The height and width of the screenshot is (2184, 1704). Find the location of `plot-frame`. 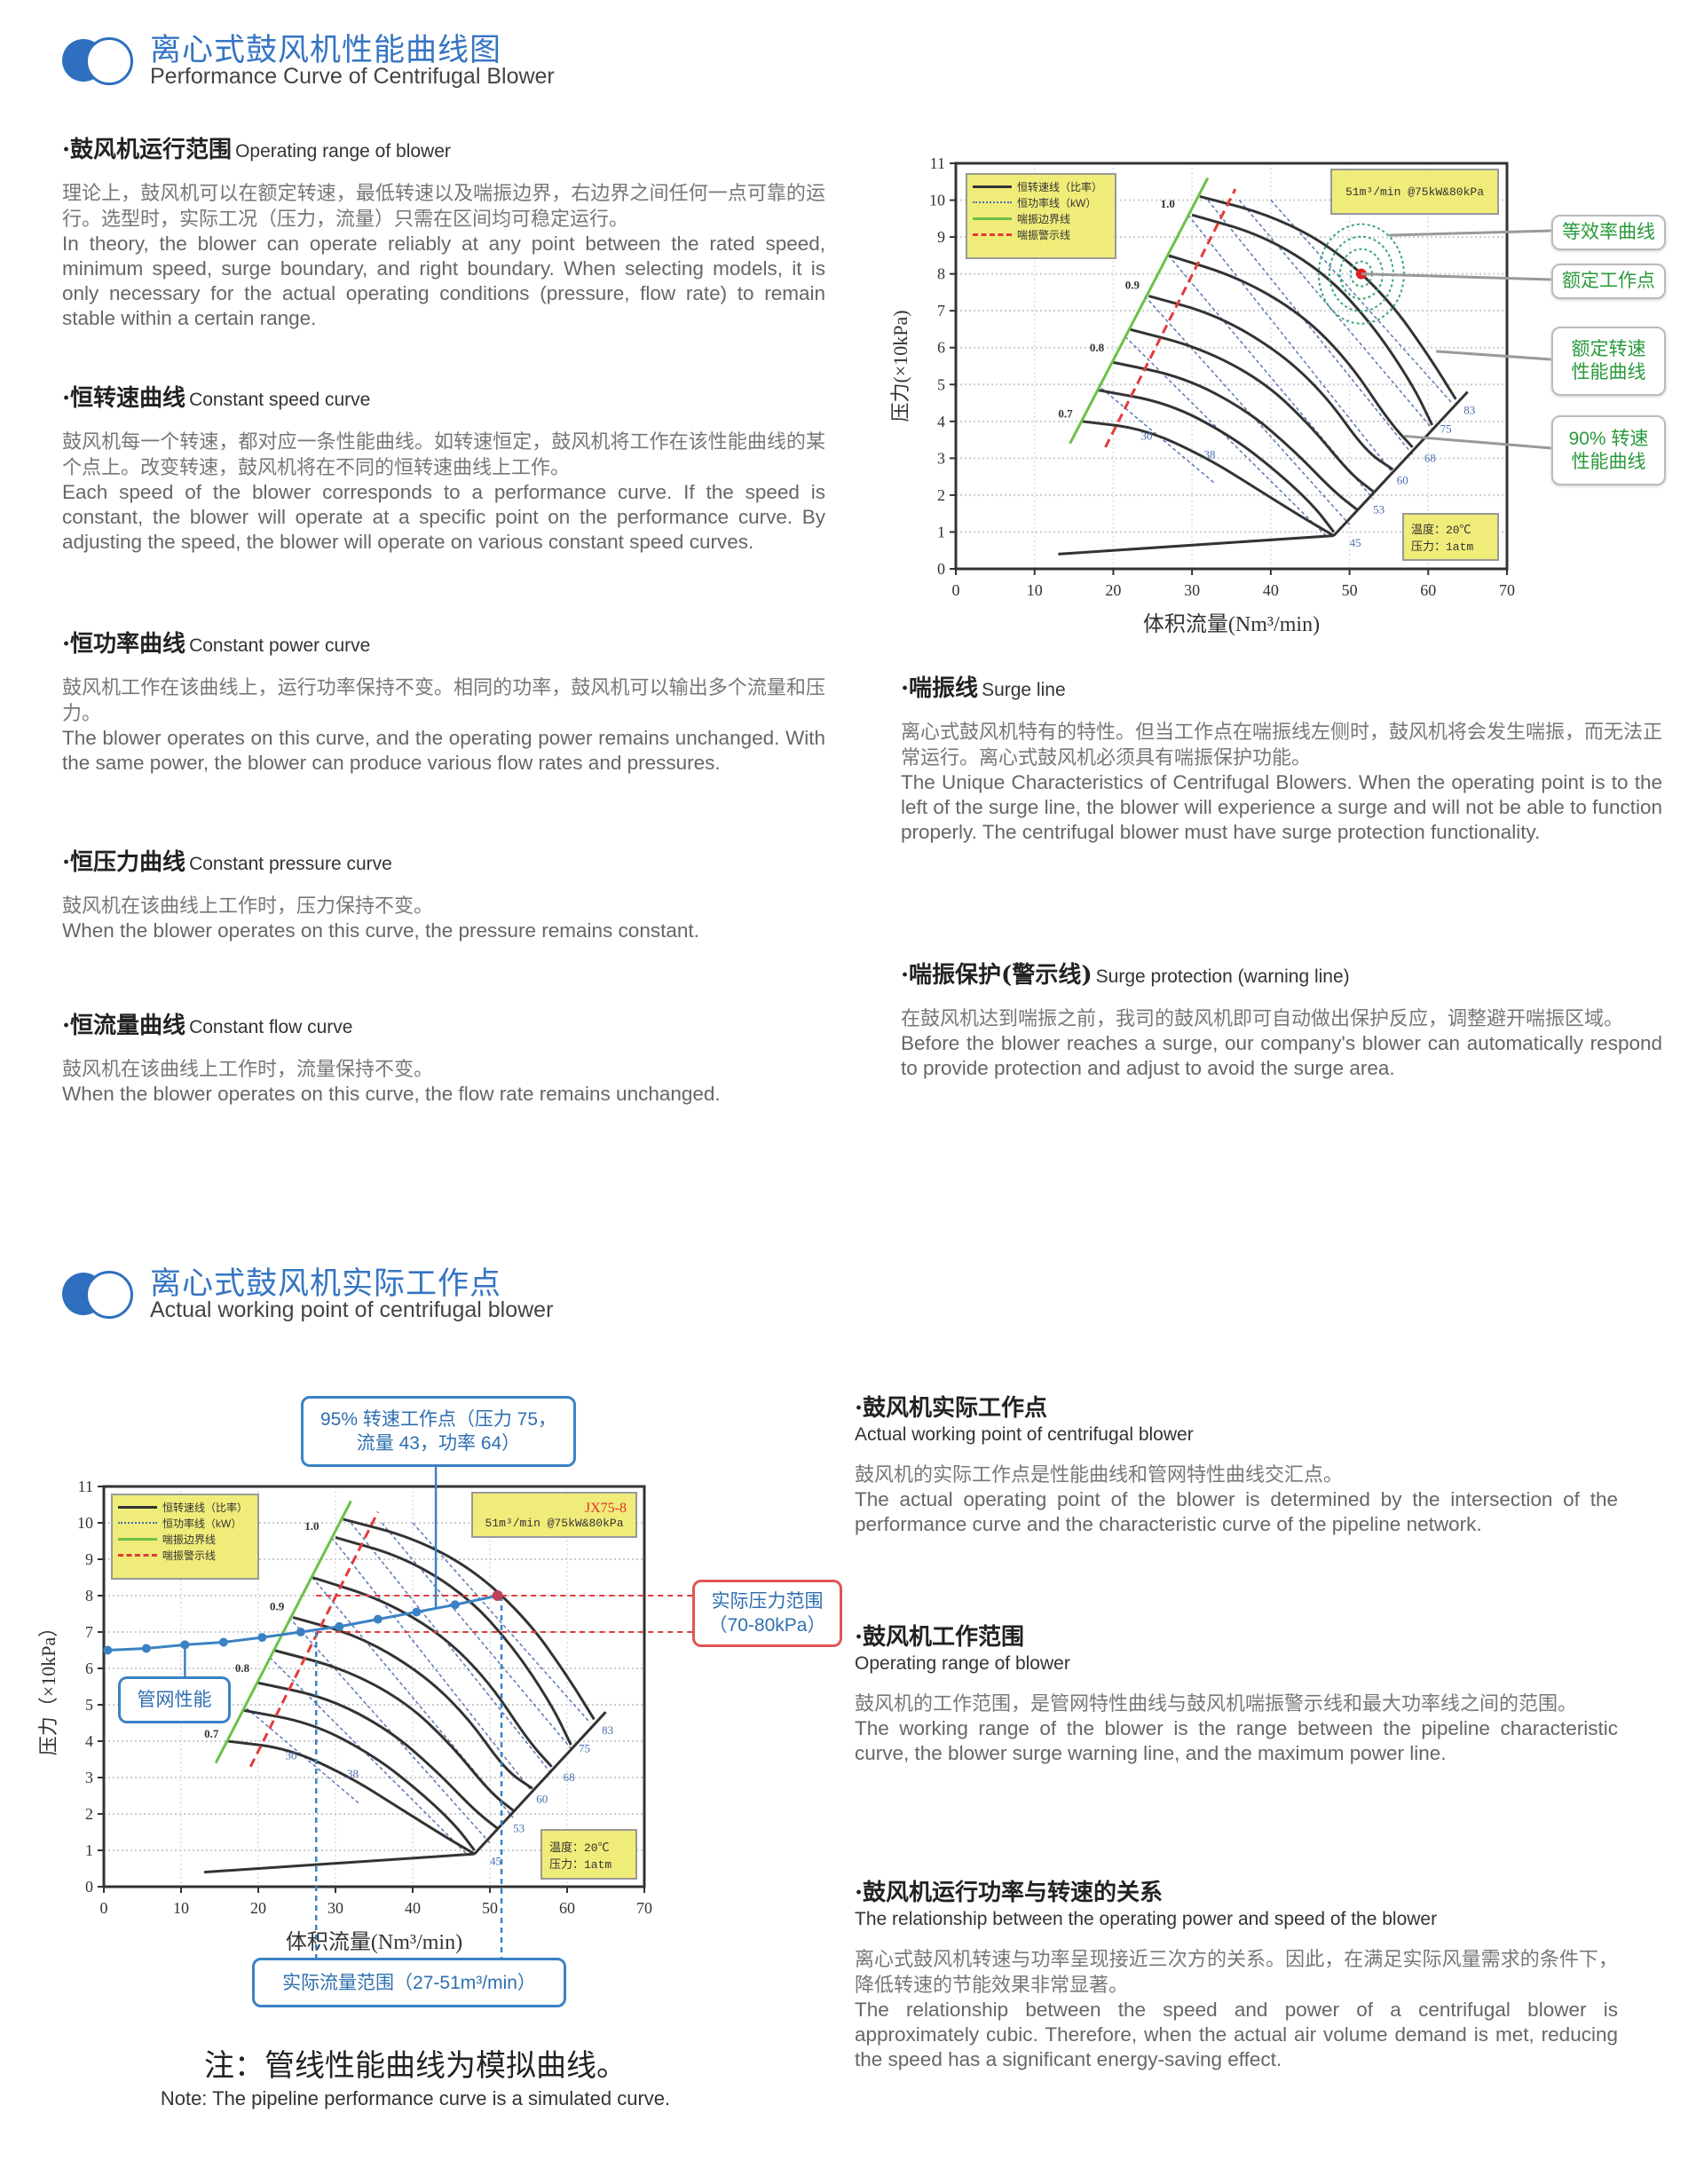

plot-frame is located at coordinates (1231, 366).